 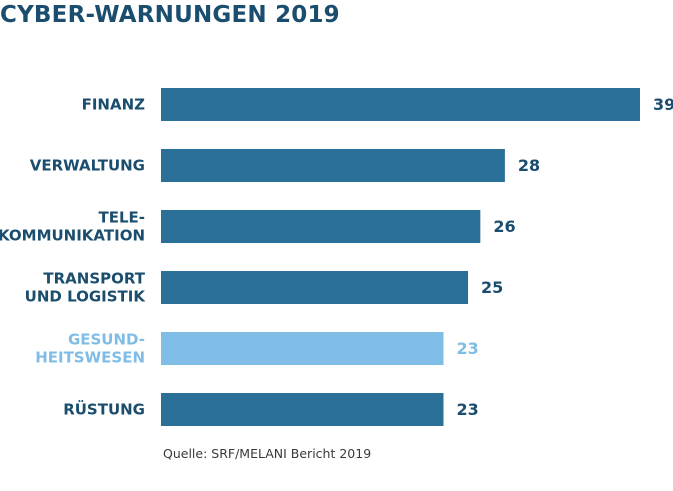 I want to click on category-label-1: VERWALTUNG, so click(x=87, y=166).